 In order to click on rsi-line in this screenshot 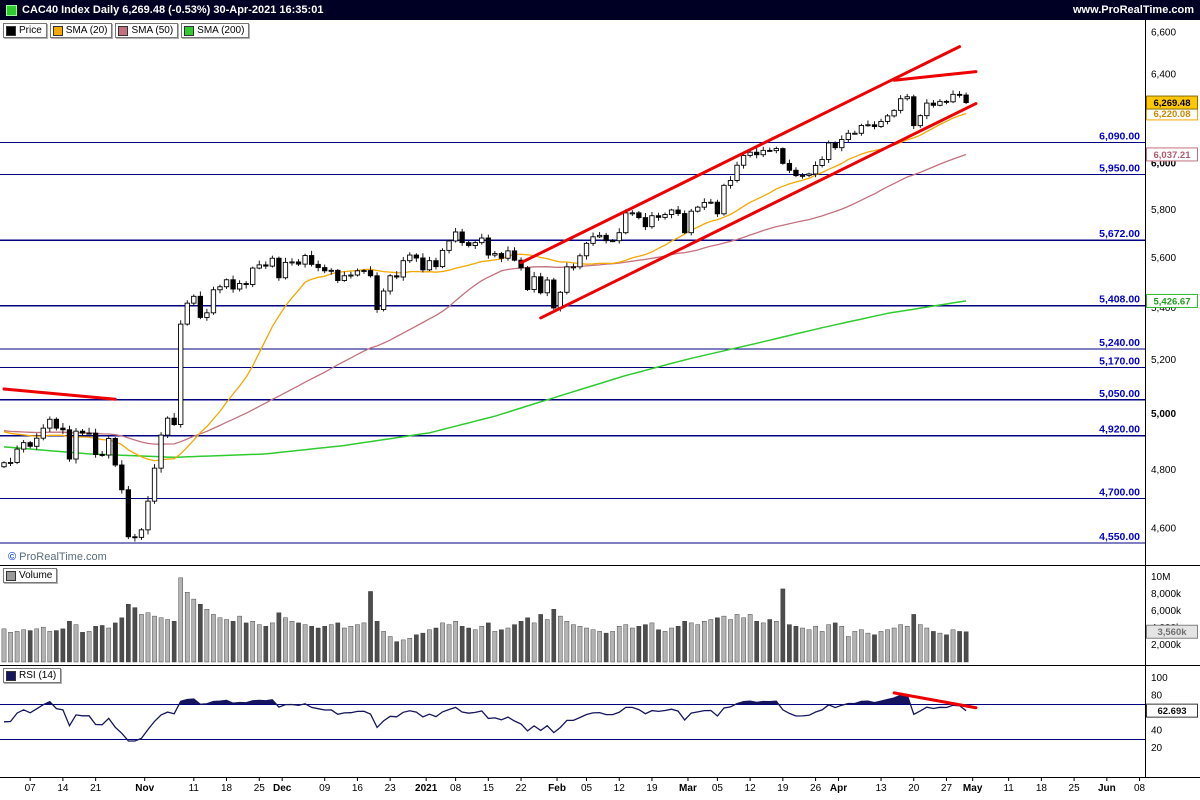, I will do `click(485, 718)`.